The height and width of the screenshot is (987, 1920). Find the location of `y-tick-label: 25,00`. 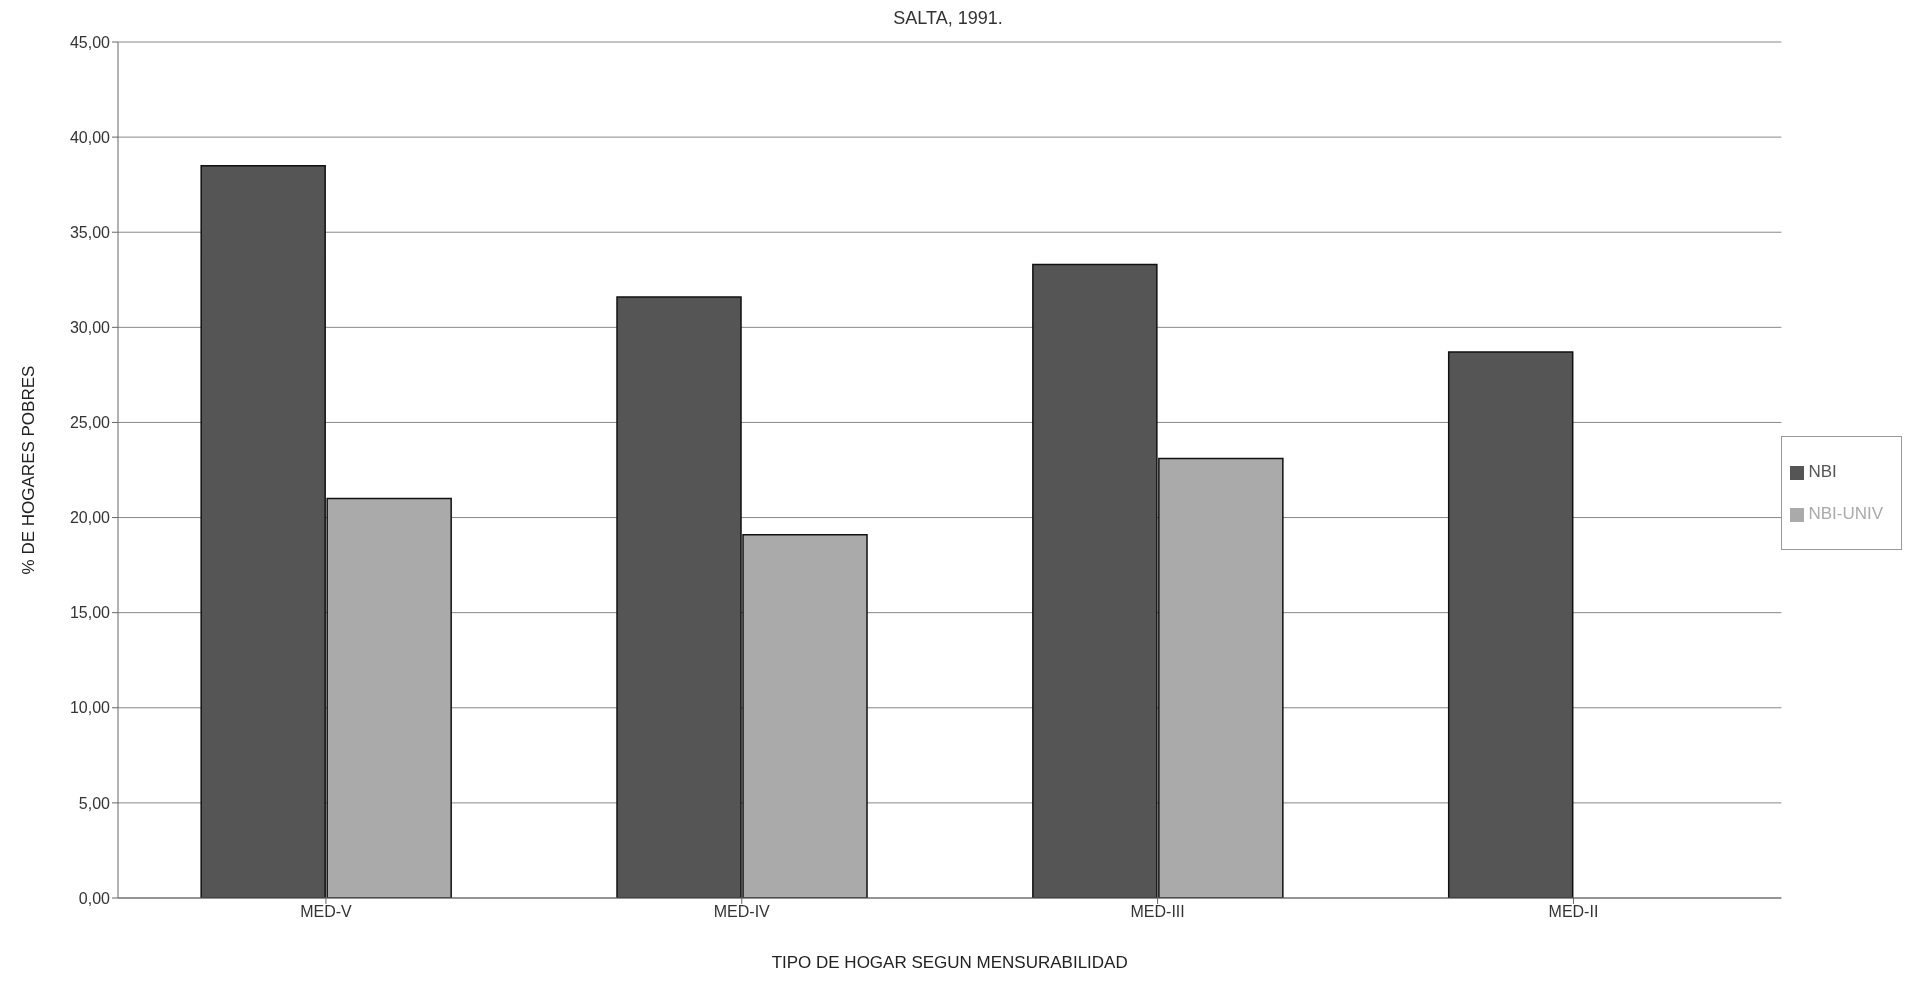

y-tick-label: 25,00 is located at coordinates (90, 423).